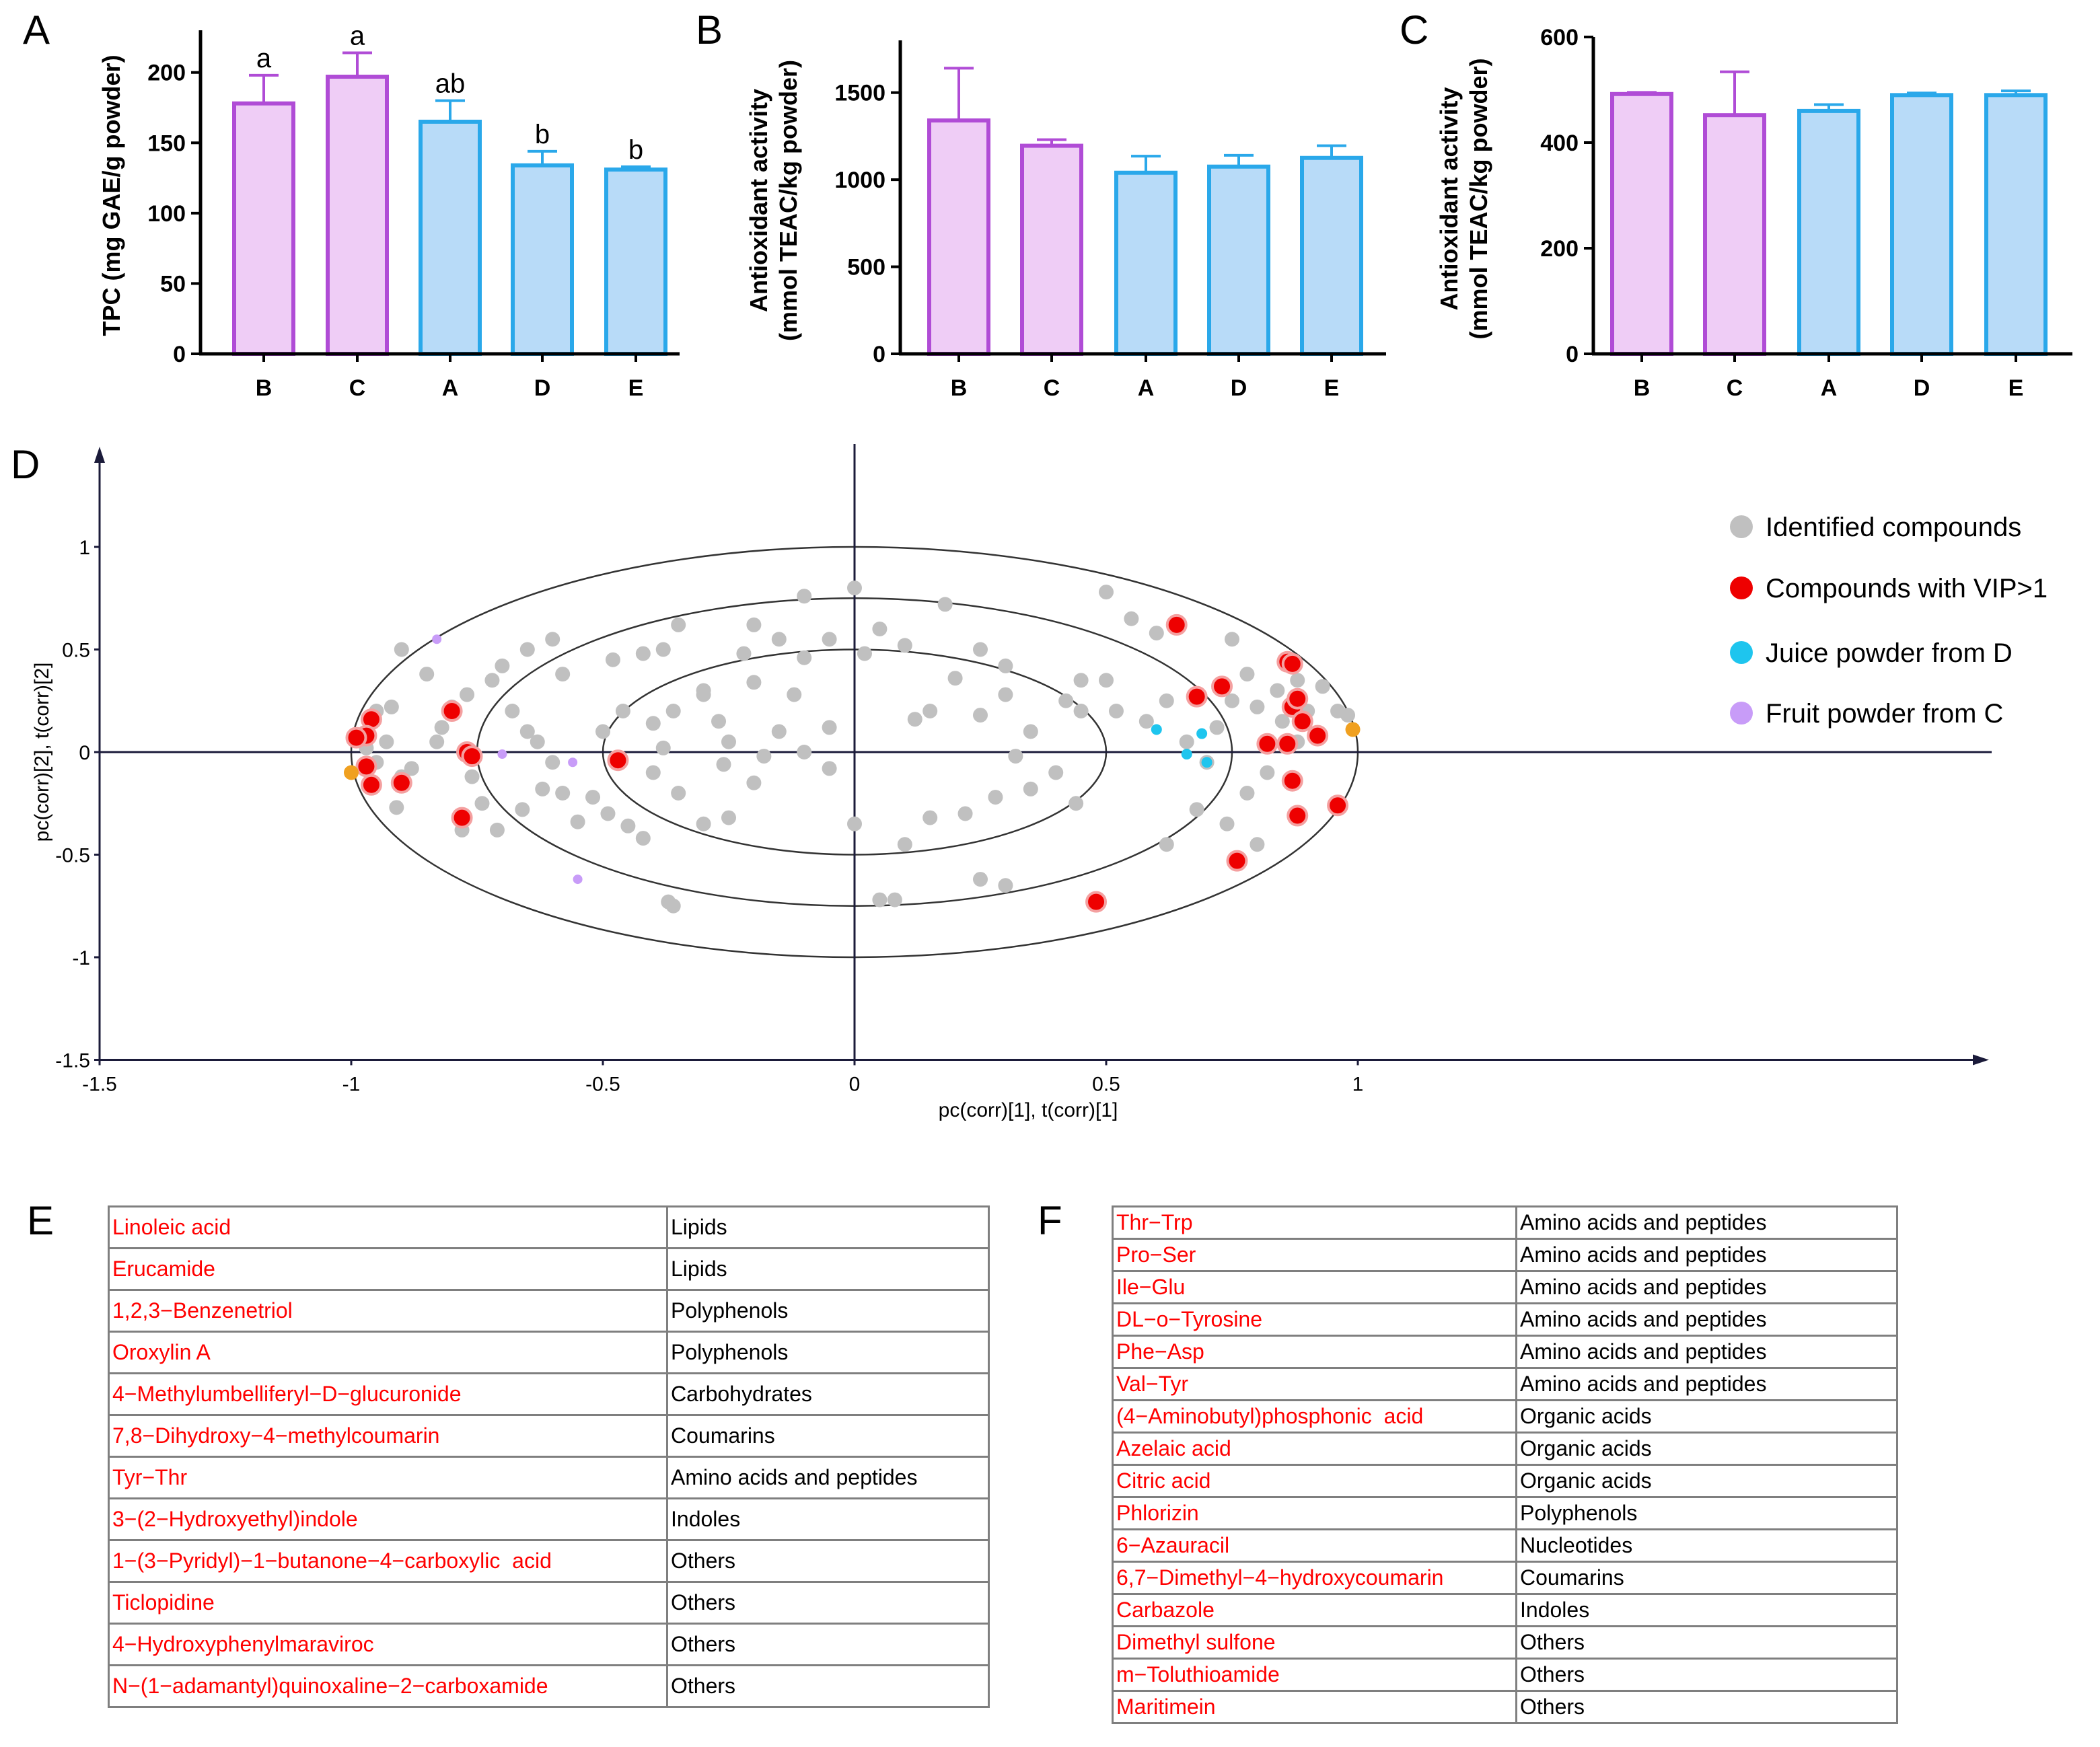  What do you see at coordinates (180, 354) in the screenshot?
I see `panel-a-y-tick-label: 0` at bounding box center [180, 354].